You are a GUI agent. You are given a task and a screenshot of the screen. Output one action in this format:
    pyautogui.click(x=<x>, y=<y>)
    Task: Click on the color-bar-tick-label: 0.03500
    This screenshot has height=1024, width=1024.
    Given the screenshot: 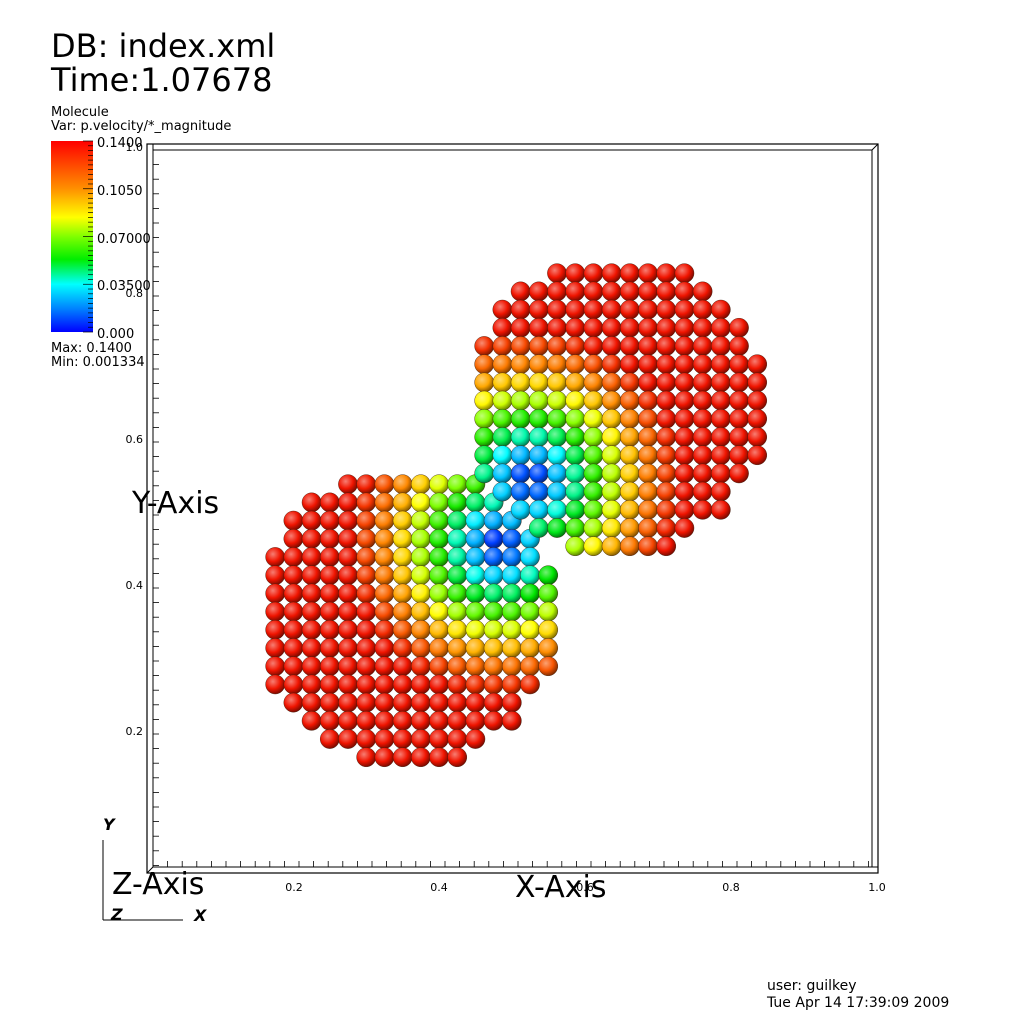 What is the action you would take?
    pyautogui.click(x=124, y=286)
    